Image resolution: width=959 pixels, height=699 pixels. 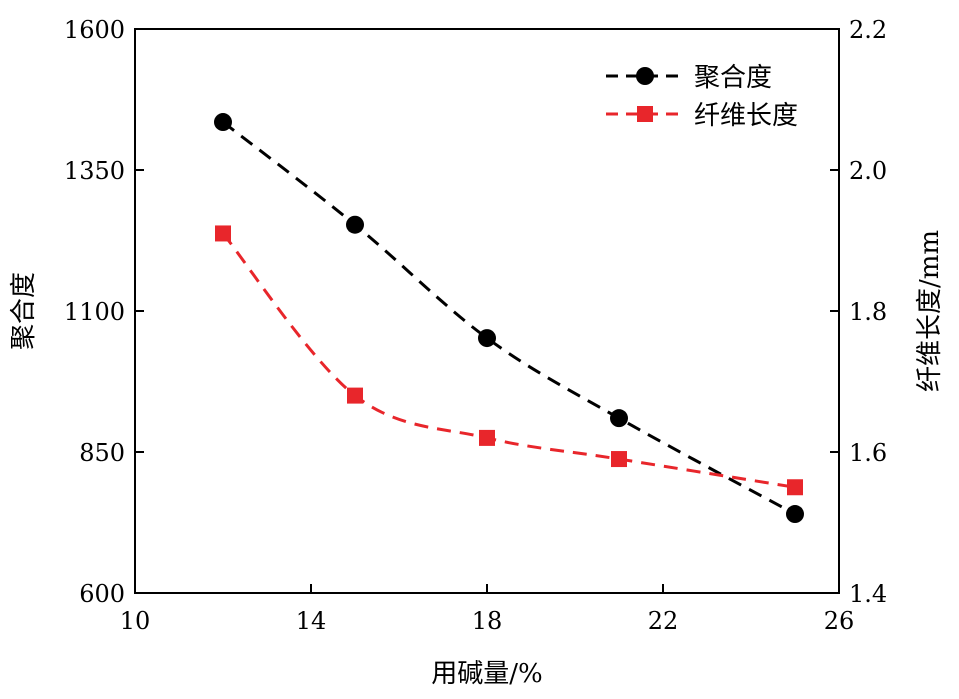 What do you see at coordinates (102, 594) in the screenshot?
I see `y-left-tick-label: 600` at bounding box center [102, 594].